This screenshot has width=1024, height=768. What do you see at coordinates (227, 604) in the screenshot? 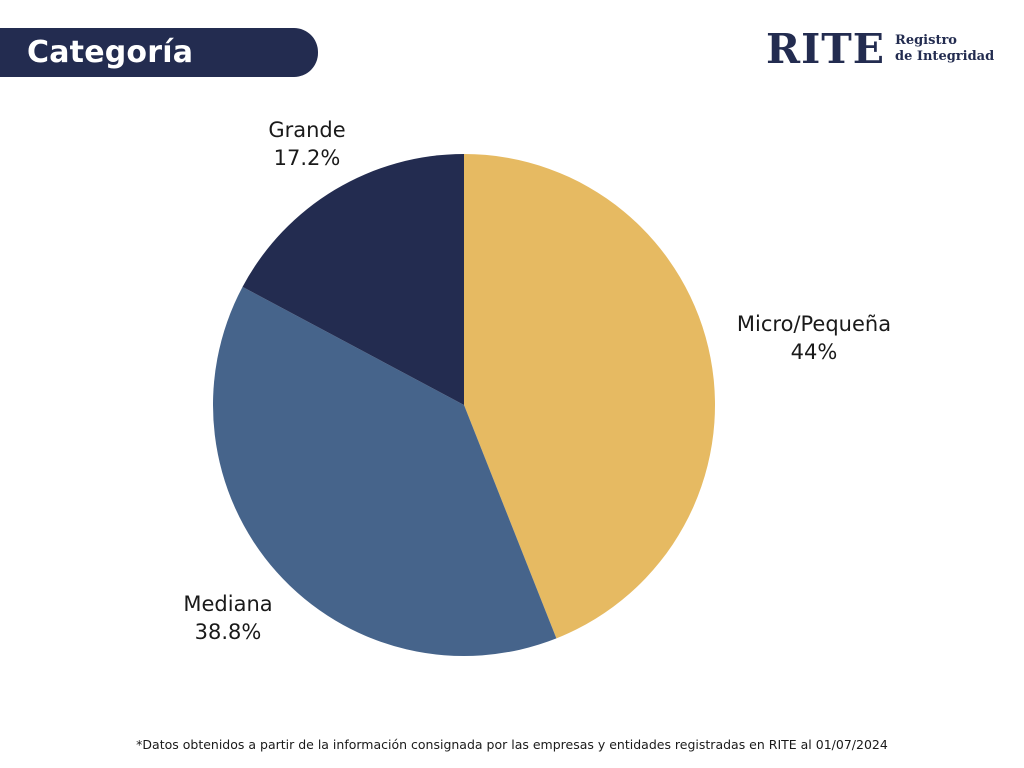
I see `slice-category-label: Mediana` at bounding box center [227, 604].